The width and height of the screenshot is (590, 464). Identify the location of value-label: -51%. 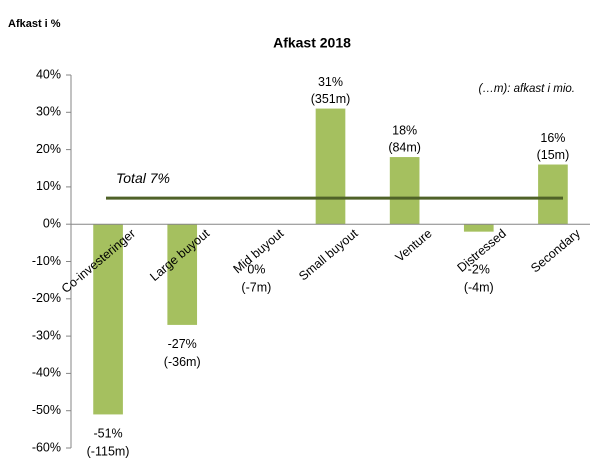
(107, 434).